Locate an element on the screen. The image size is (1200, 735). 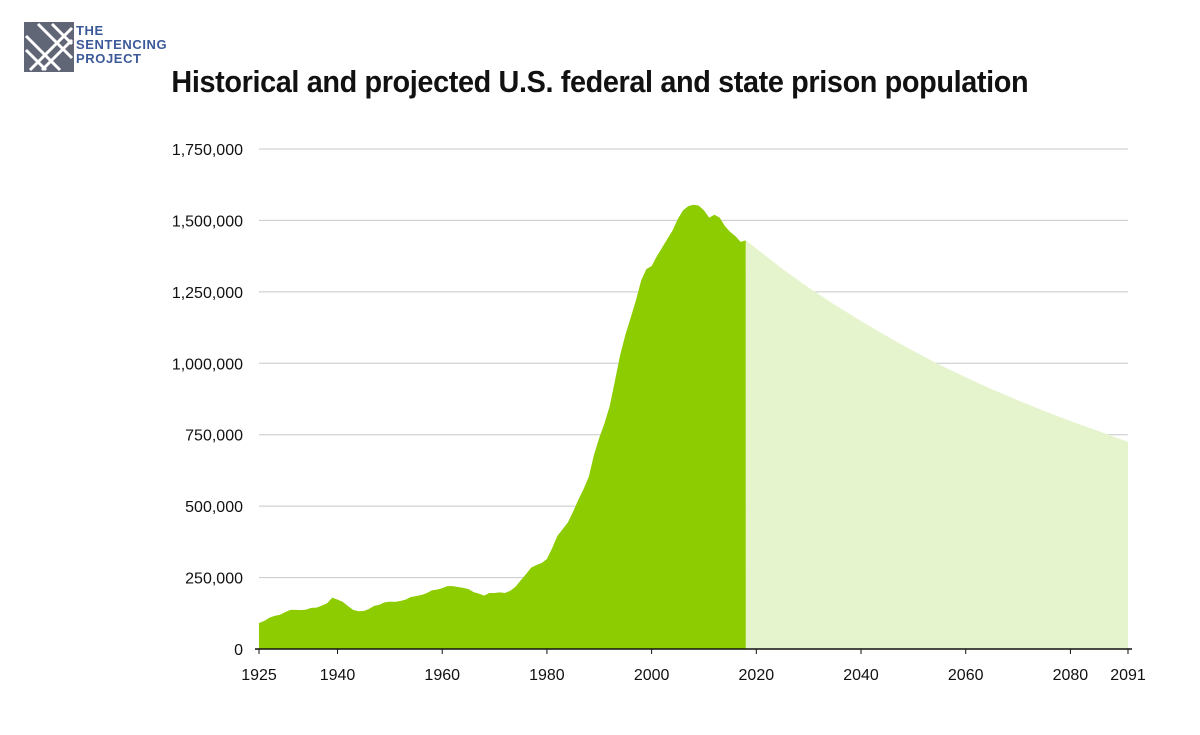
x-tick-label: 1960 is located at coordinates (442, 675).